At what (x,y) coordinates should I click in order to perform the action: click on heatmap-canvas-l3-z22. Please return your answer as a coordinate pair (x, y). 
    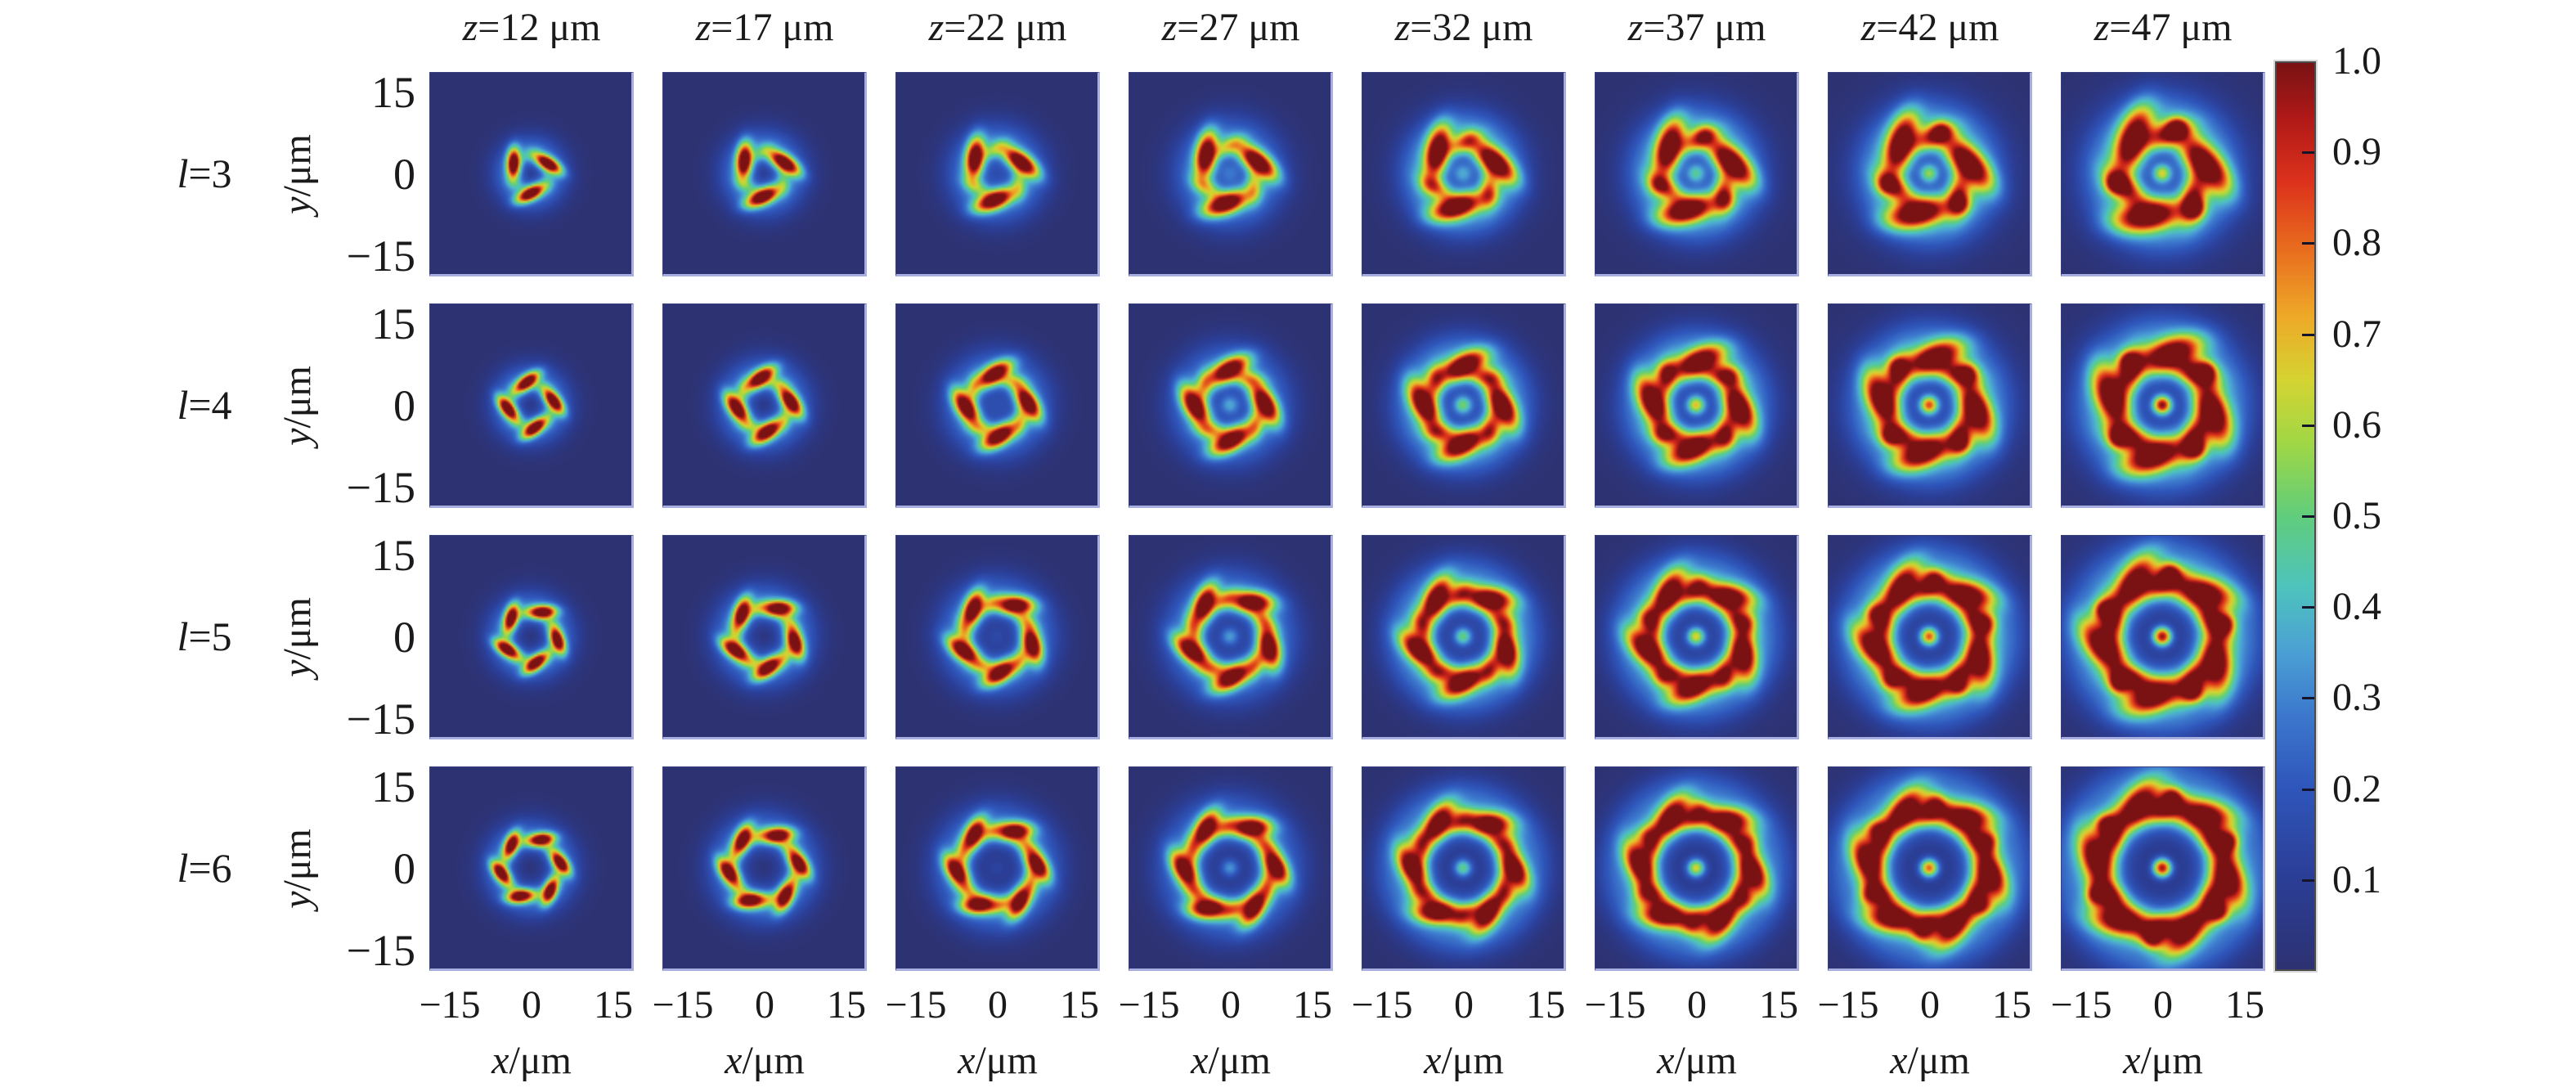
    Looking at the image, I should click on (997, 174).